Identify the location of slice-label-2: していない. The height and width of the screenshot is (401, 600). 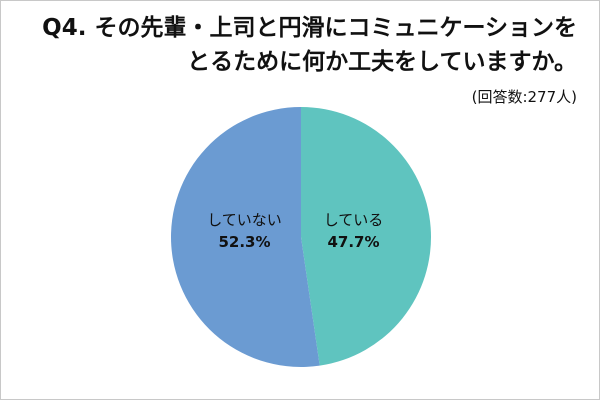
(244, 220).